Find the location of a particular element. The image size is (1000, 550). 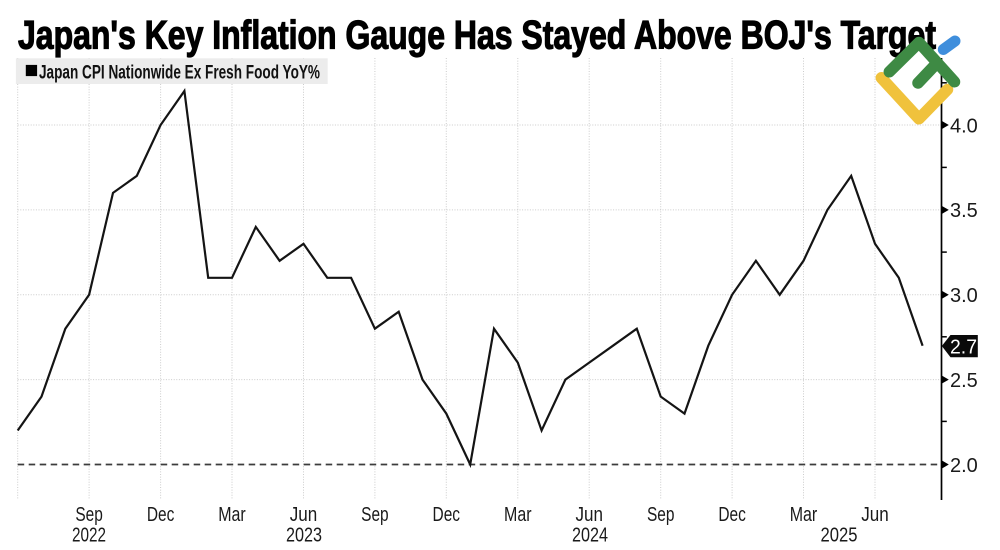

svg-text: 2025 is located at coordinates (839, 534).